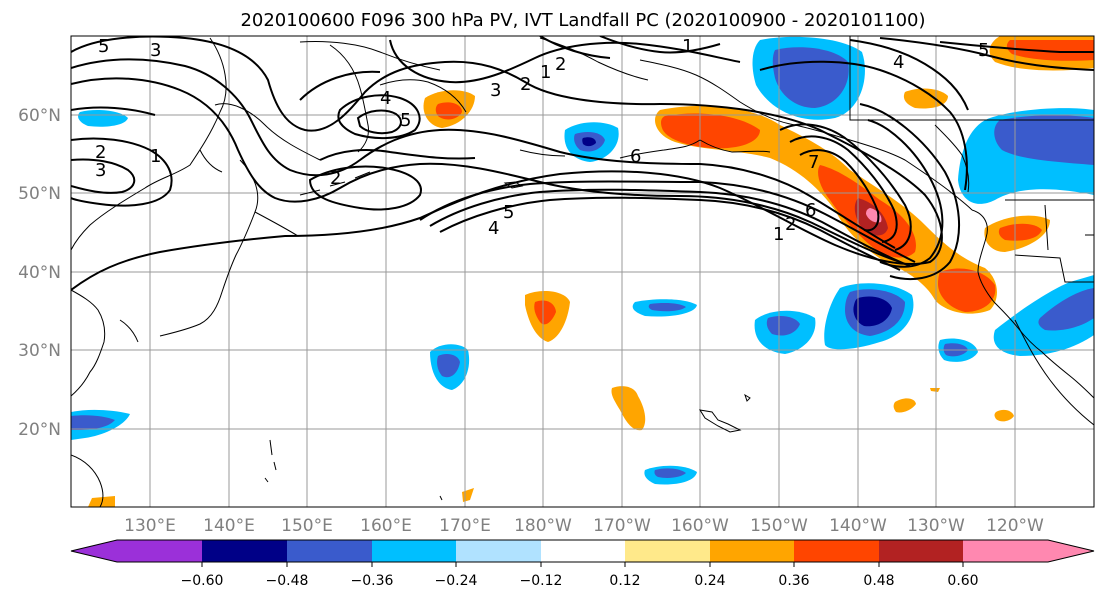 Image resolution: width=1105 pixels, height=601 pixels. Describe the element at coordinates (878, 581) in the screenshot. I see `colorbar-tick-label: 0.48` at that location.